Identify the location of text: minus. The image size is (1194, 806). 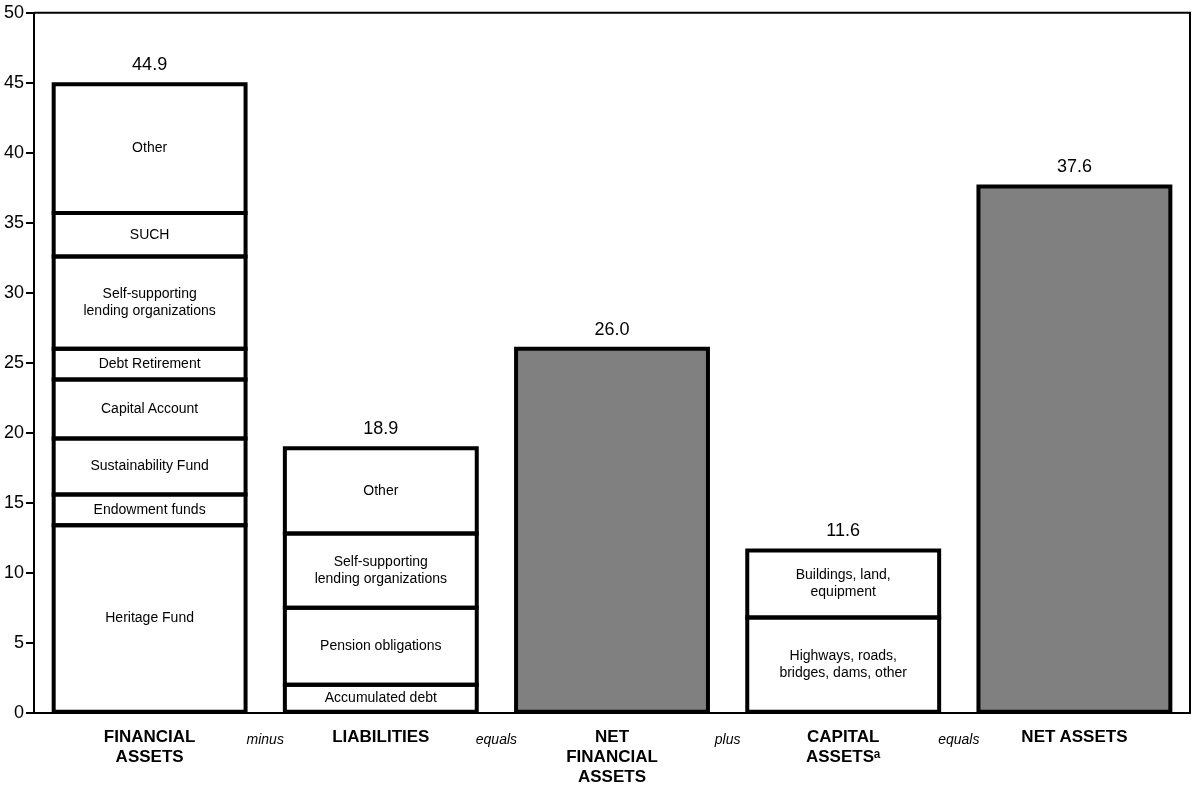
(265, 738).